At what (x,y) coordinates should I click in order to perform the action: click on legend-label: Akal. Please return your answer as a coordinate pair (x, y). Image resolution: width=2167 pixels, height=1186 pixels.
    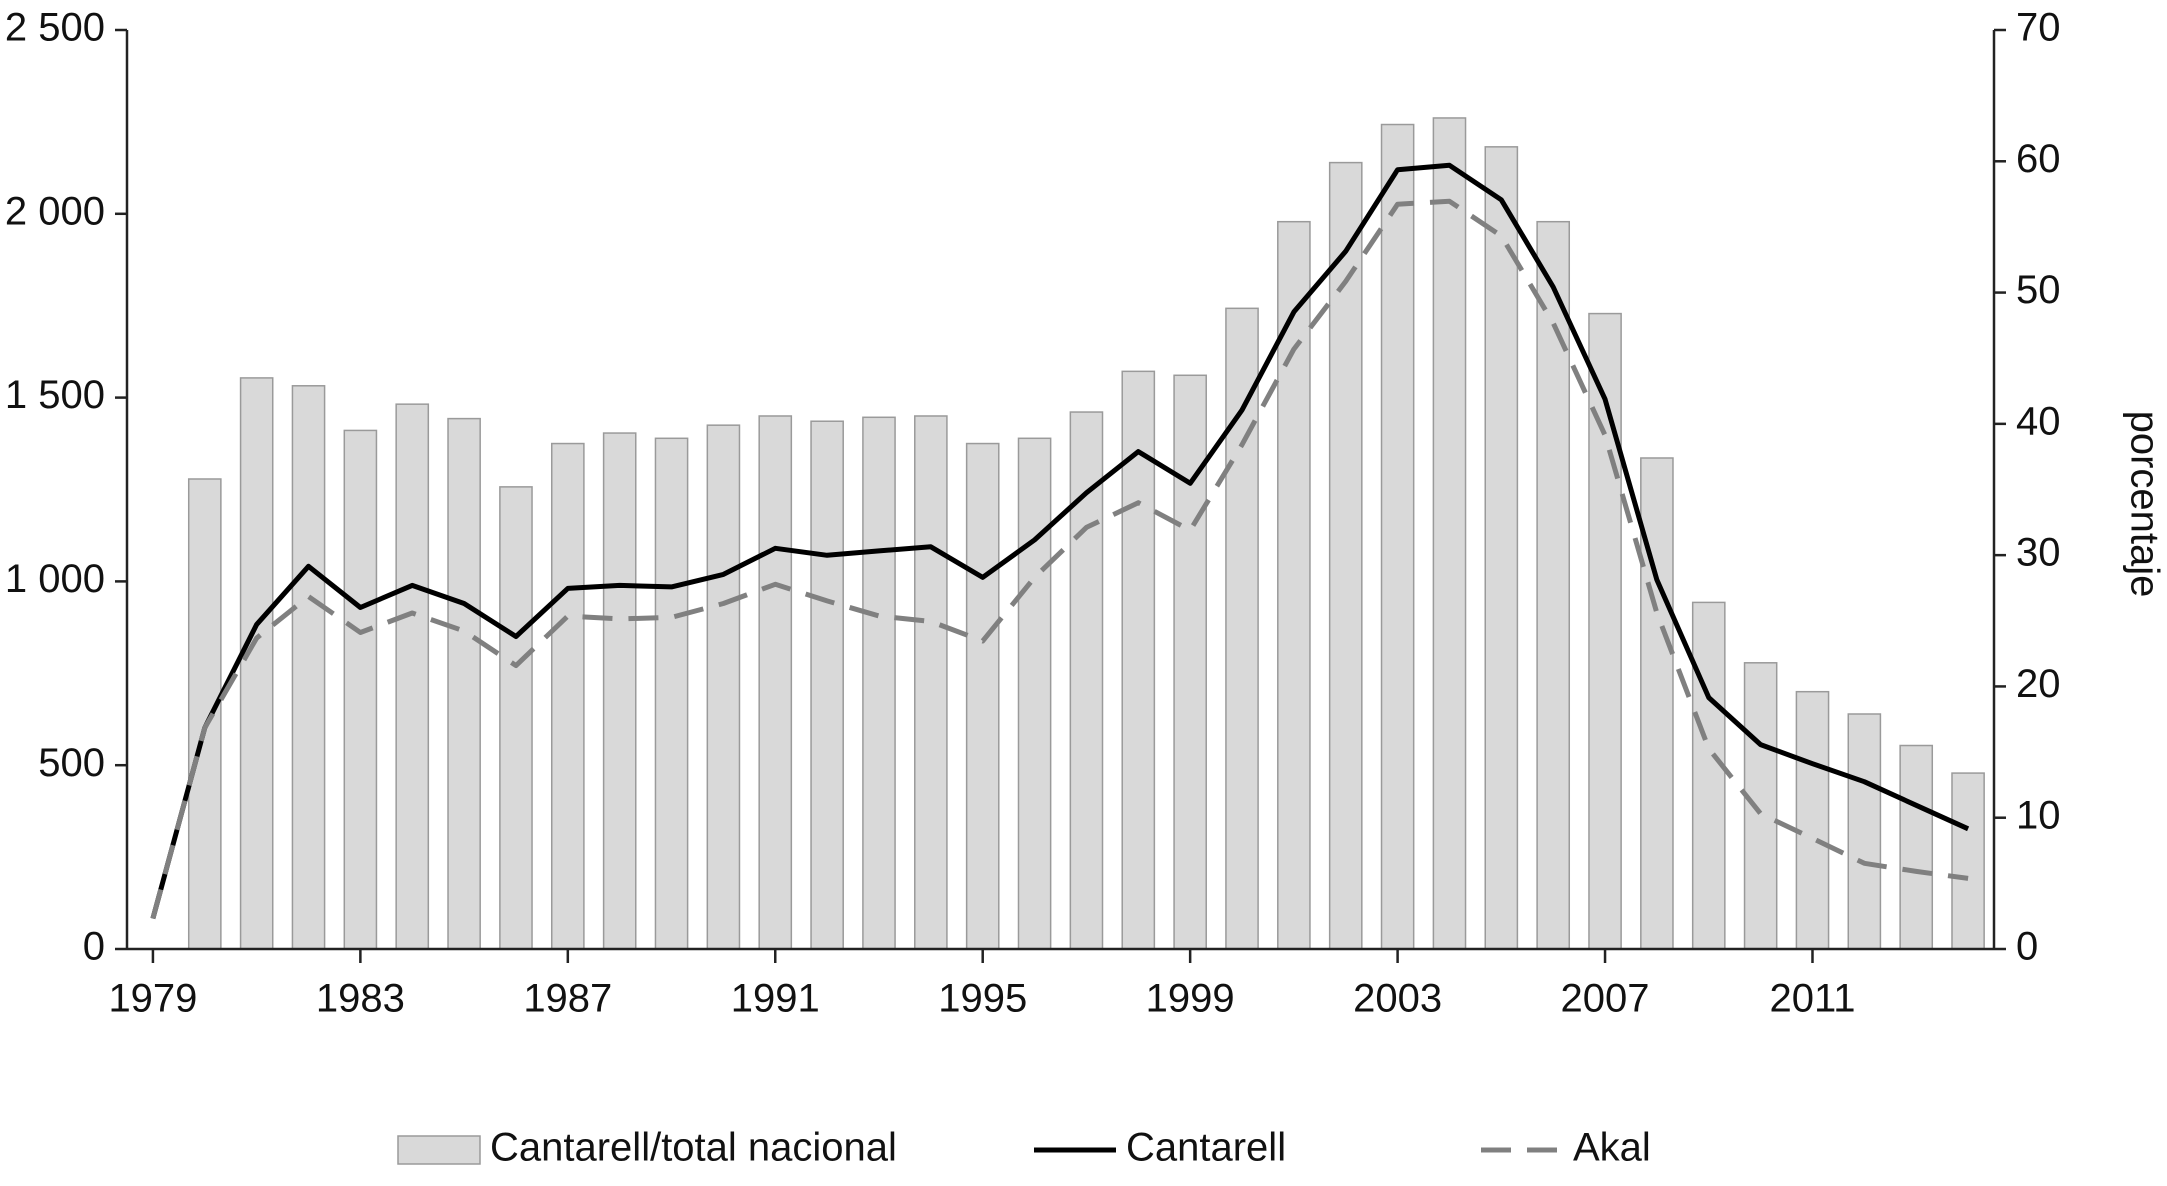
    Looking at the image, I should click on (1612, 1148).